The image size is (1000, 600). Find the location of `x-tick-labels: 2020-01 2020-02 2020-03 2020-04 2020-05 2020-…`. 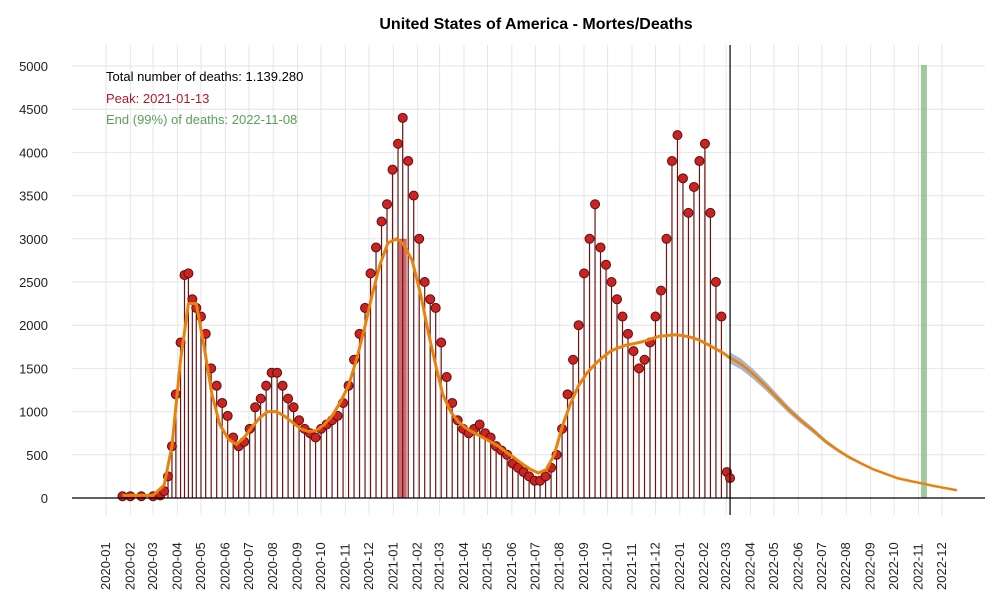

x-tick-labels: 2020-01 2020-02 2020-03 2020-04 2020-05 2020-… is located at coordinates (523, 566).